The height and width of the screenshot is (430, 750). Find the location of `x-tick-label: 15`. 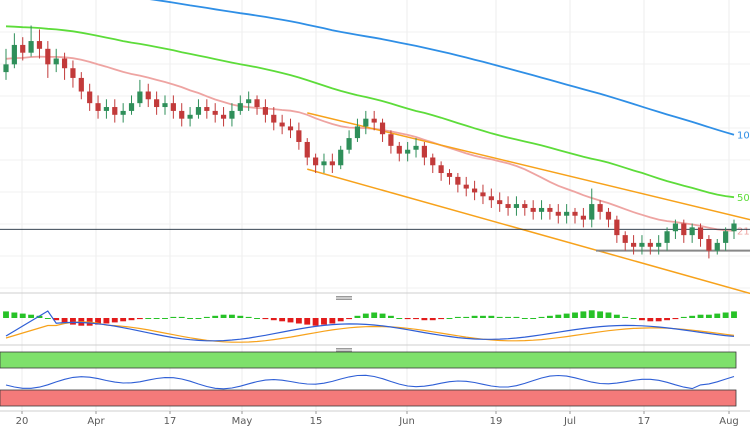

x-tick-label: 15 is located at coordinates (316, 421).